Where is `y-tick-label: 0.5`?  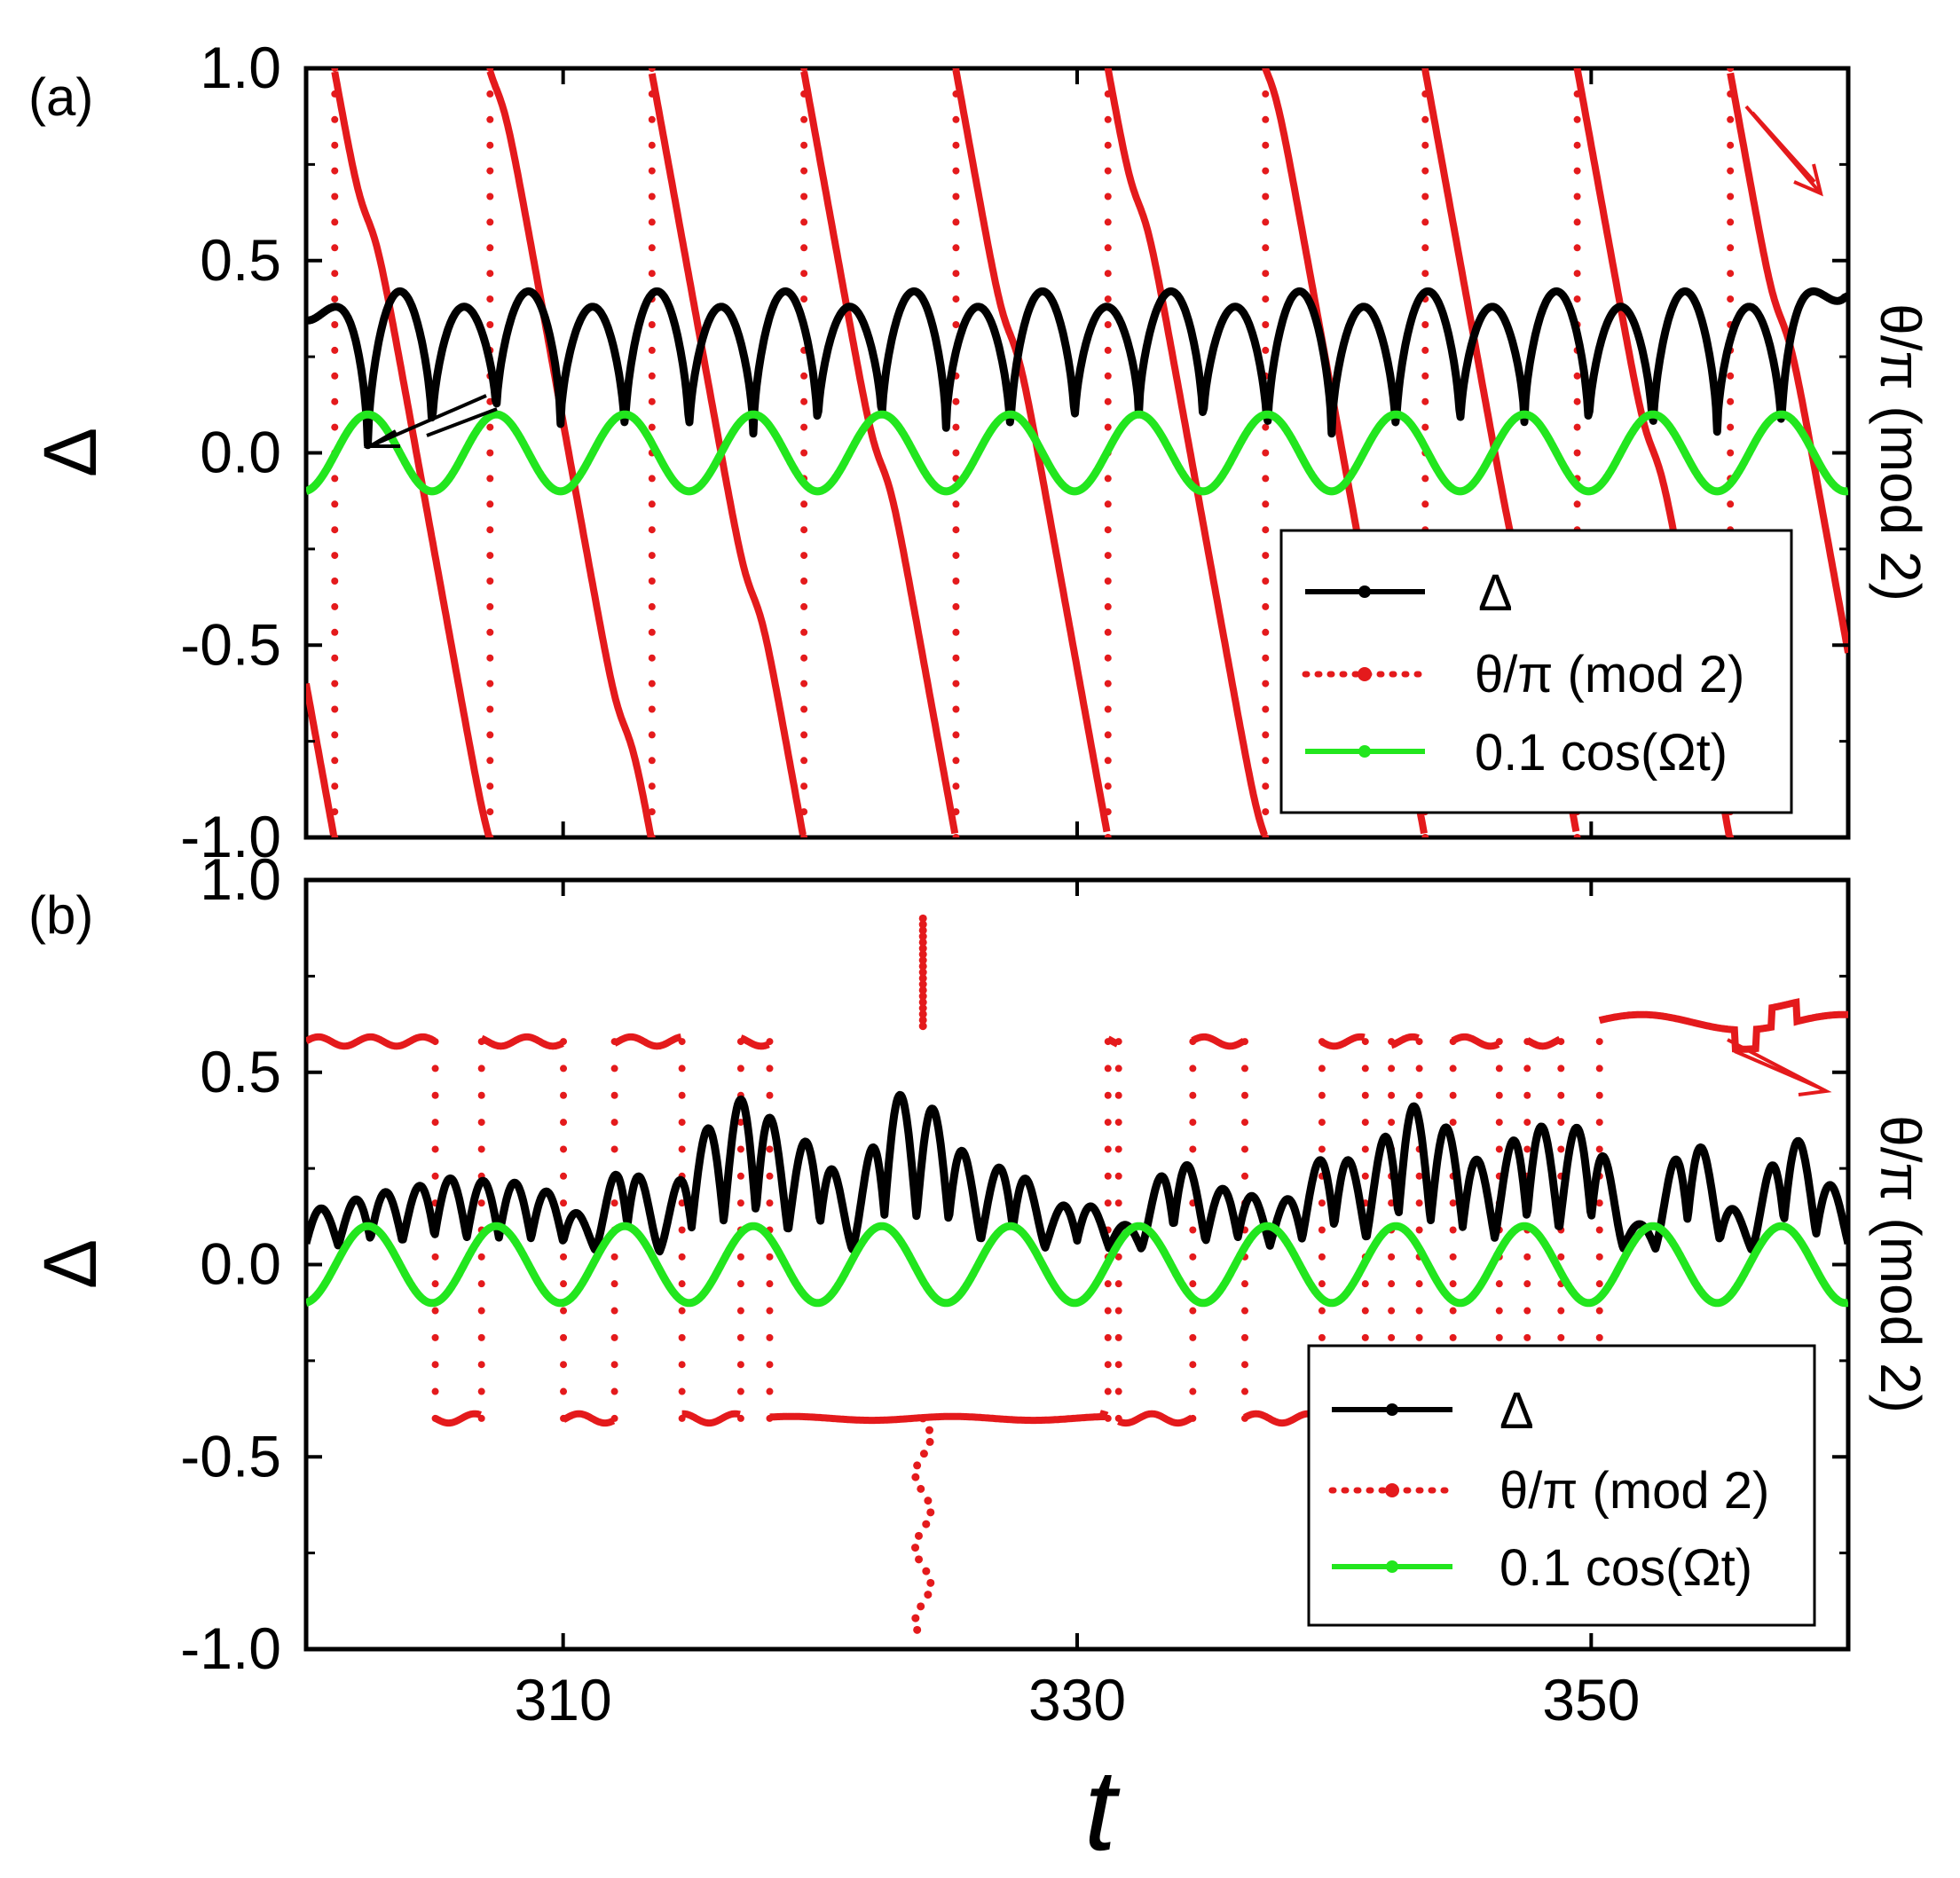
y-tick-label: 0.5 is located at coordinates (240, 260).